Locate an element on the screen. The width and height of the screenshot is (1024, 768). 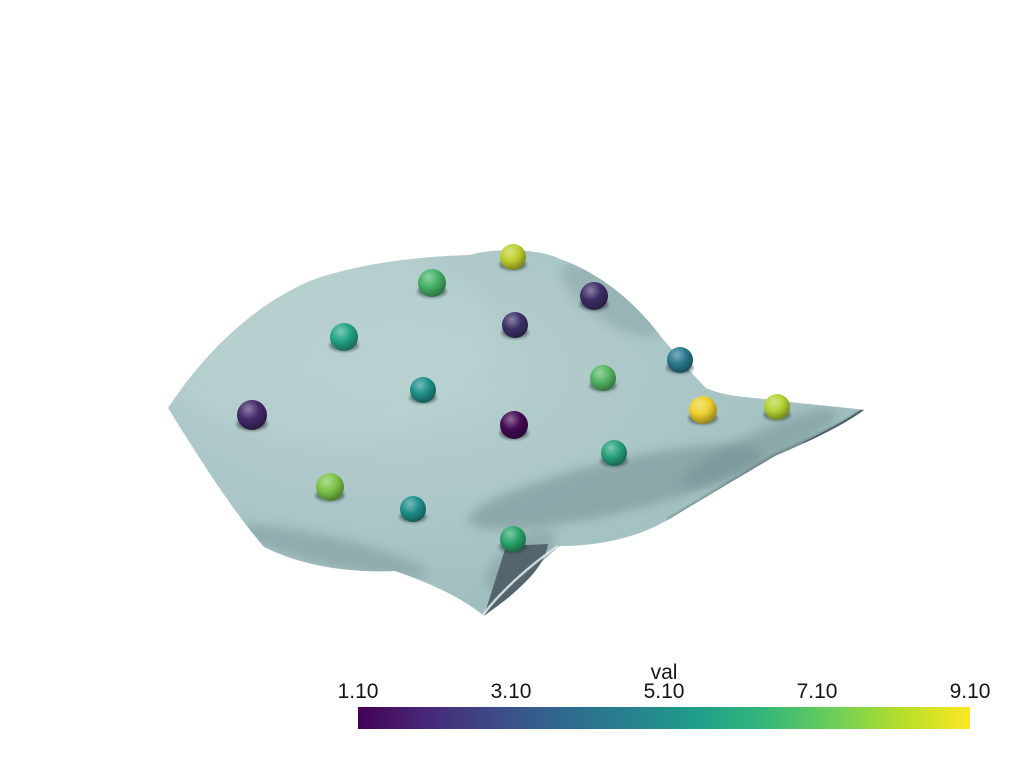
colorbar-title: val is located at coordinates (664, 672).